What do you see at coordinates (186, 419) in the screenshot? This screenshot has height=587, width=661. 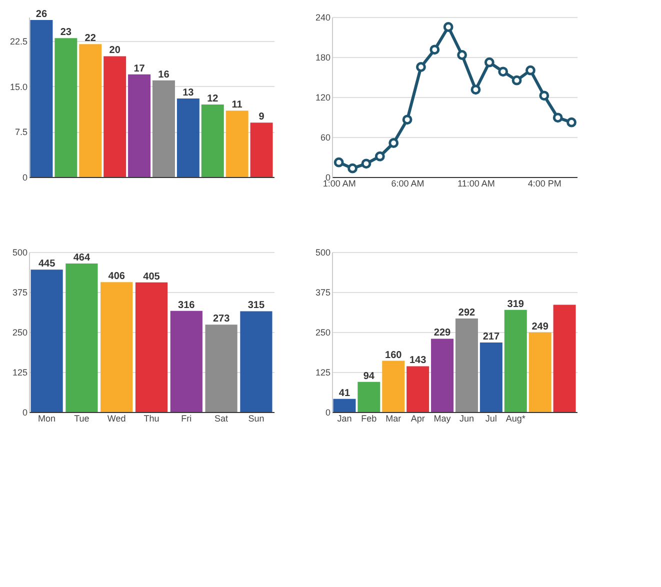 I see `x-tick-label: Fri` at bounding box center [186, 419].